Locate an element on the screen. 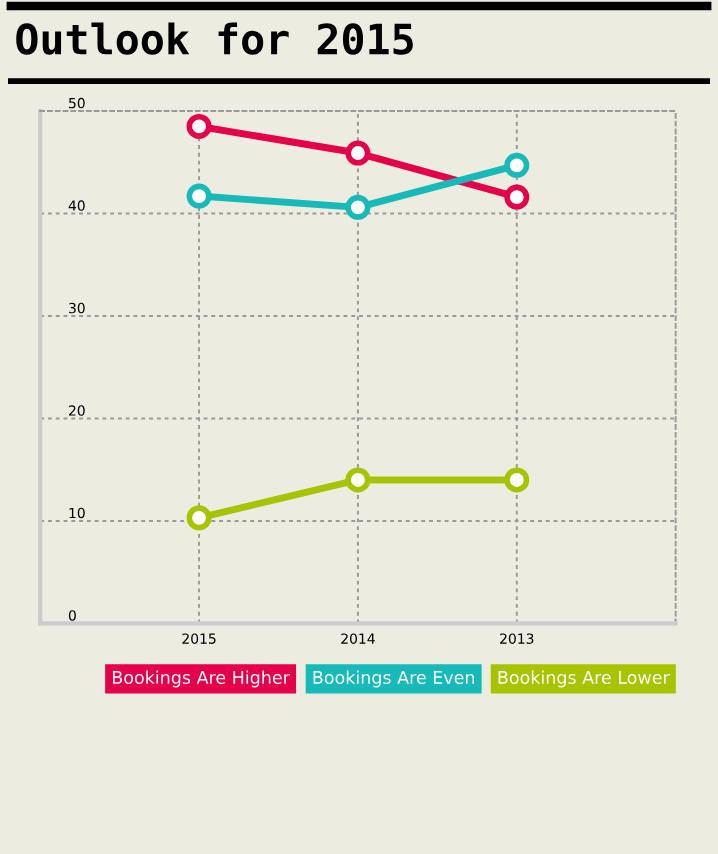  text: Bookings Are Even is located at coordinates (394, 679).